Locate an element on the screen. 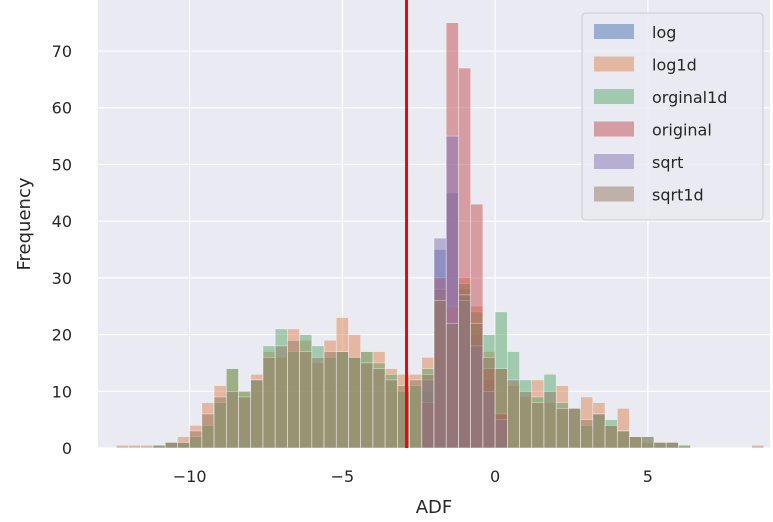 The height and width of the screenshot is (522, 773). legend-swatch-log1d is located at coordinates (614, 64).